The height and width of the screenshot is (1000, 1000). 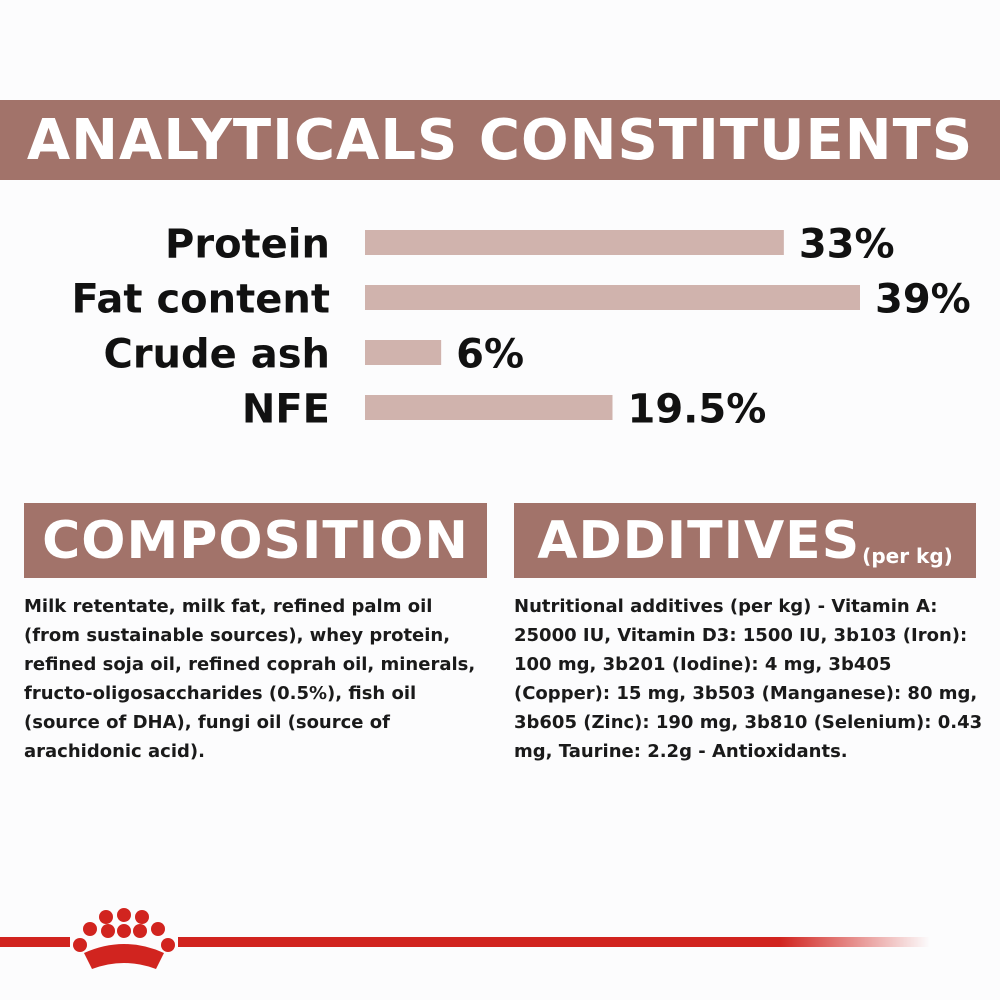 I want to click on royal-canin-crown-icon, so click(x=124, y=938).